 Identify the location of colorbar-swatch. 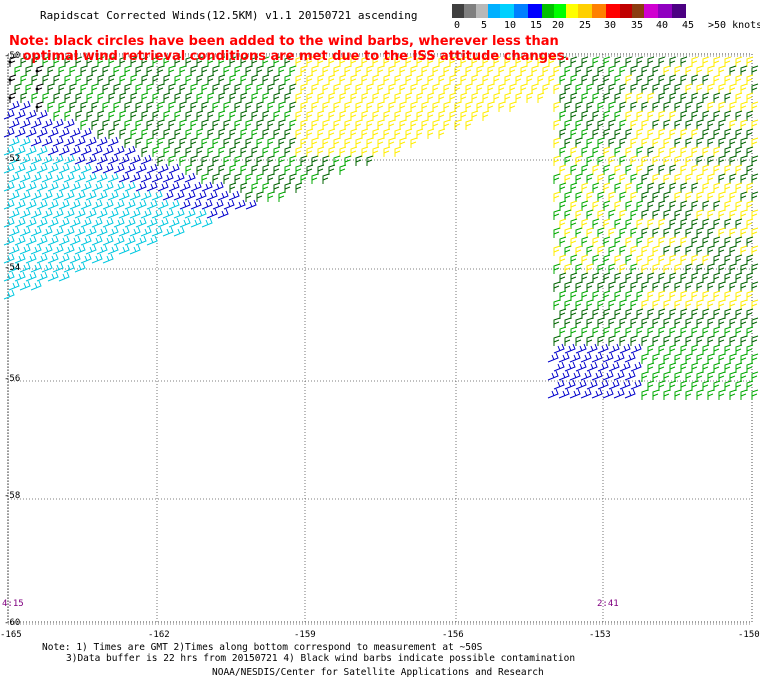
(613, 11).